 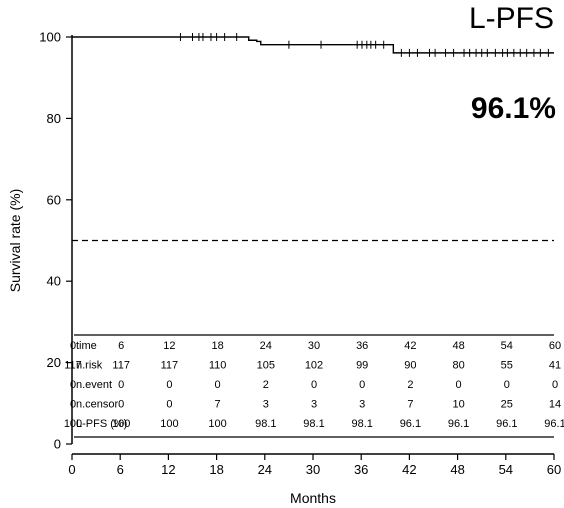 What do you see at coordinates (555, 346) in the screenshot?
I see `risk-table-cell: 60` at bounding box center [555, 346].